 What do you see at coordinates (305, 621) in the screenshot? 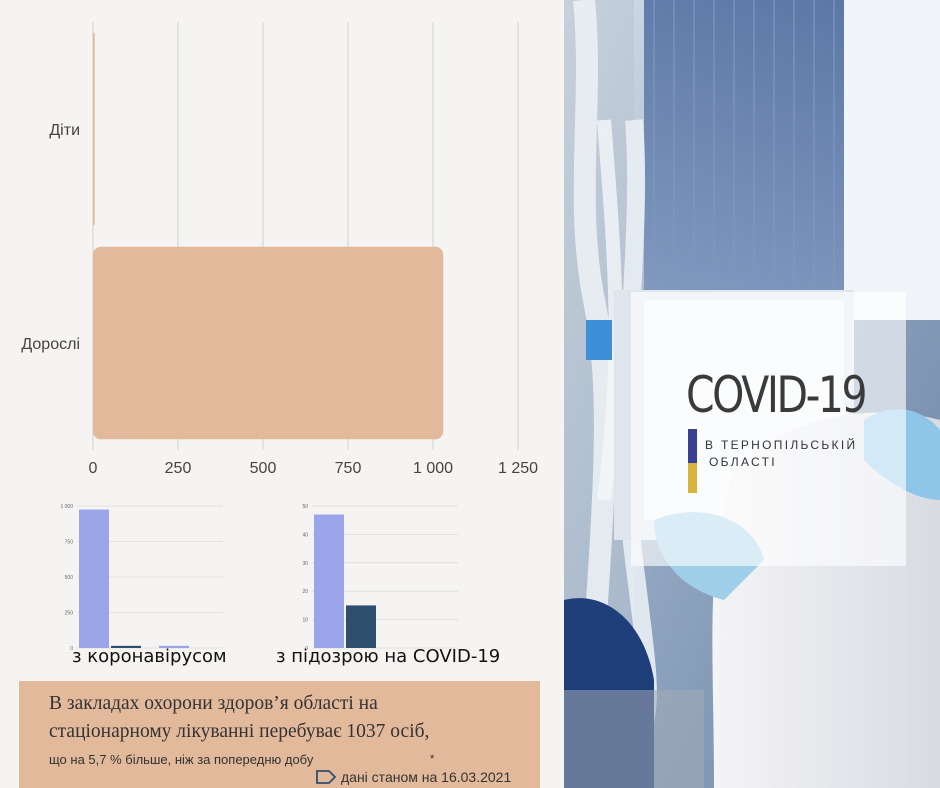
I see `y-tick-label: 10` at bounding box center [305, 621].